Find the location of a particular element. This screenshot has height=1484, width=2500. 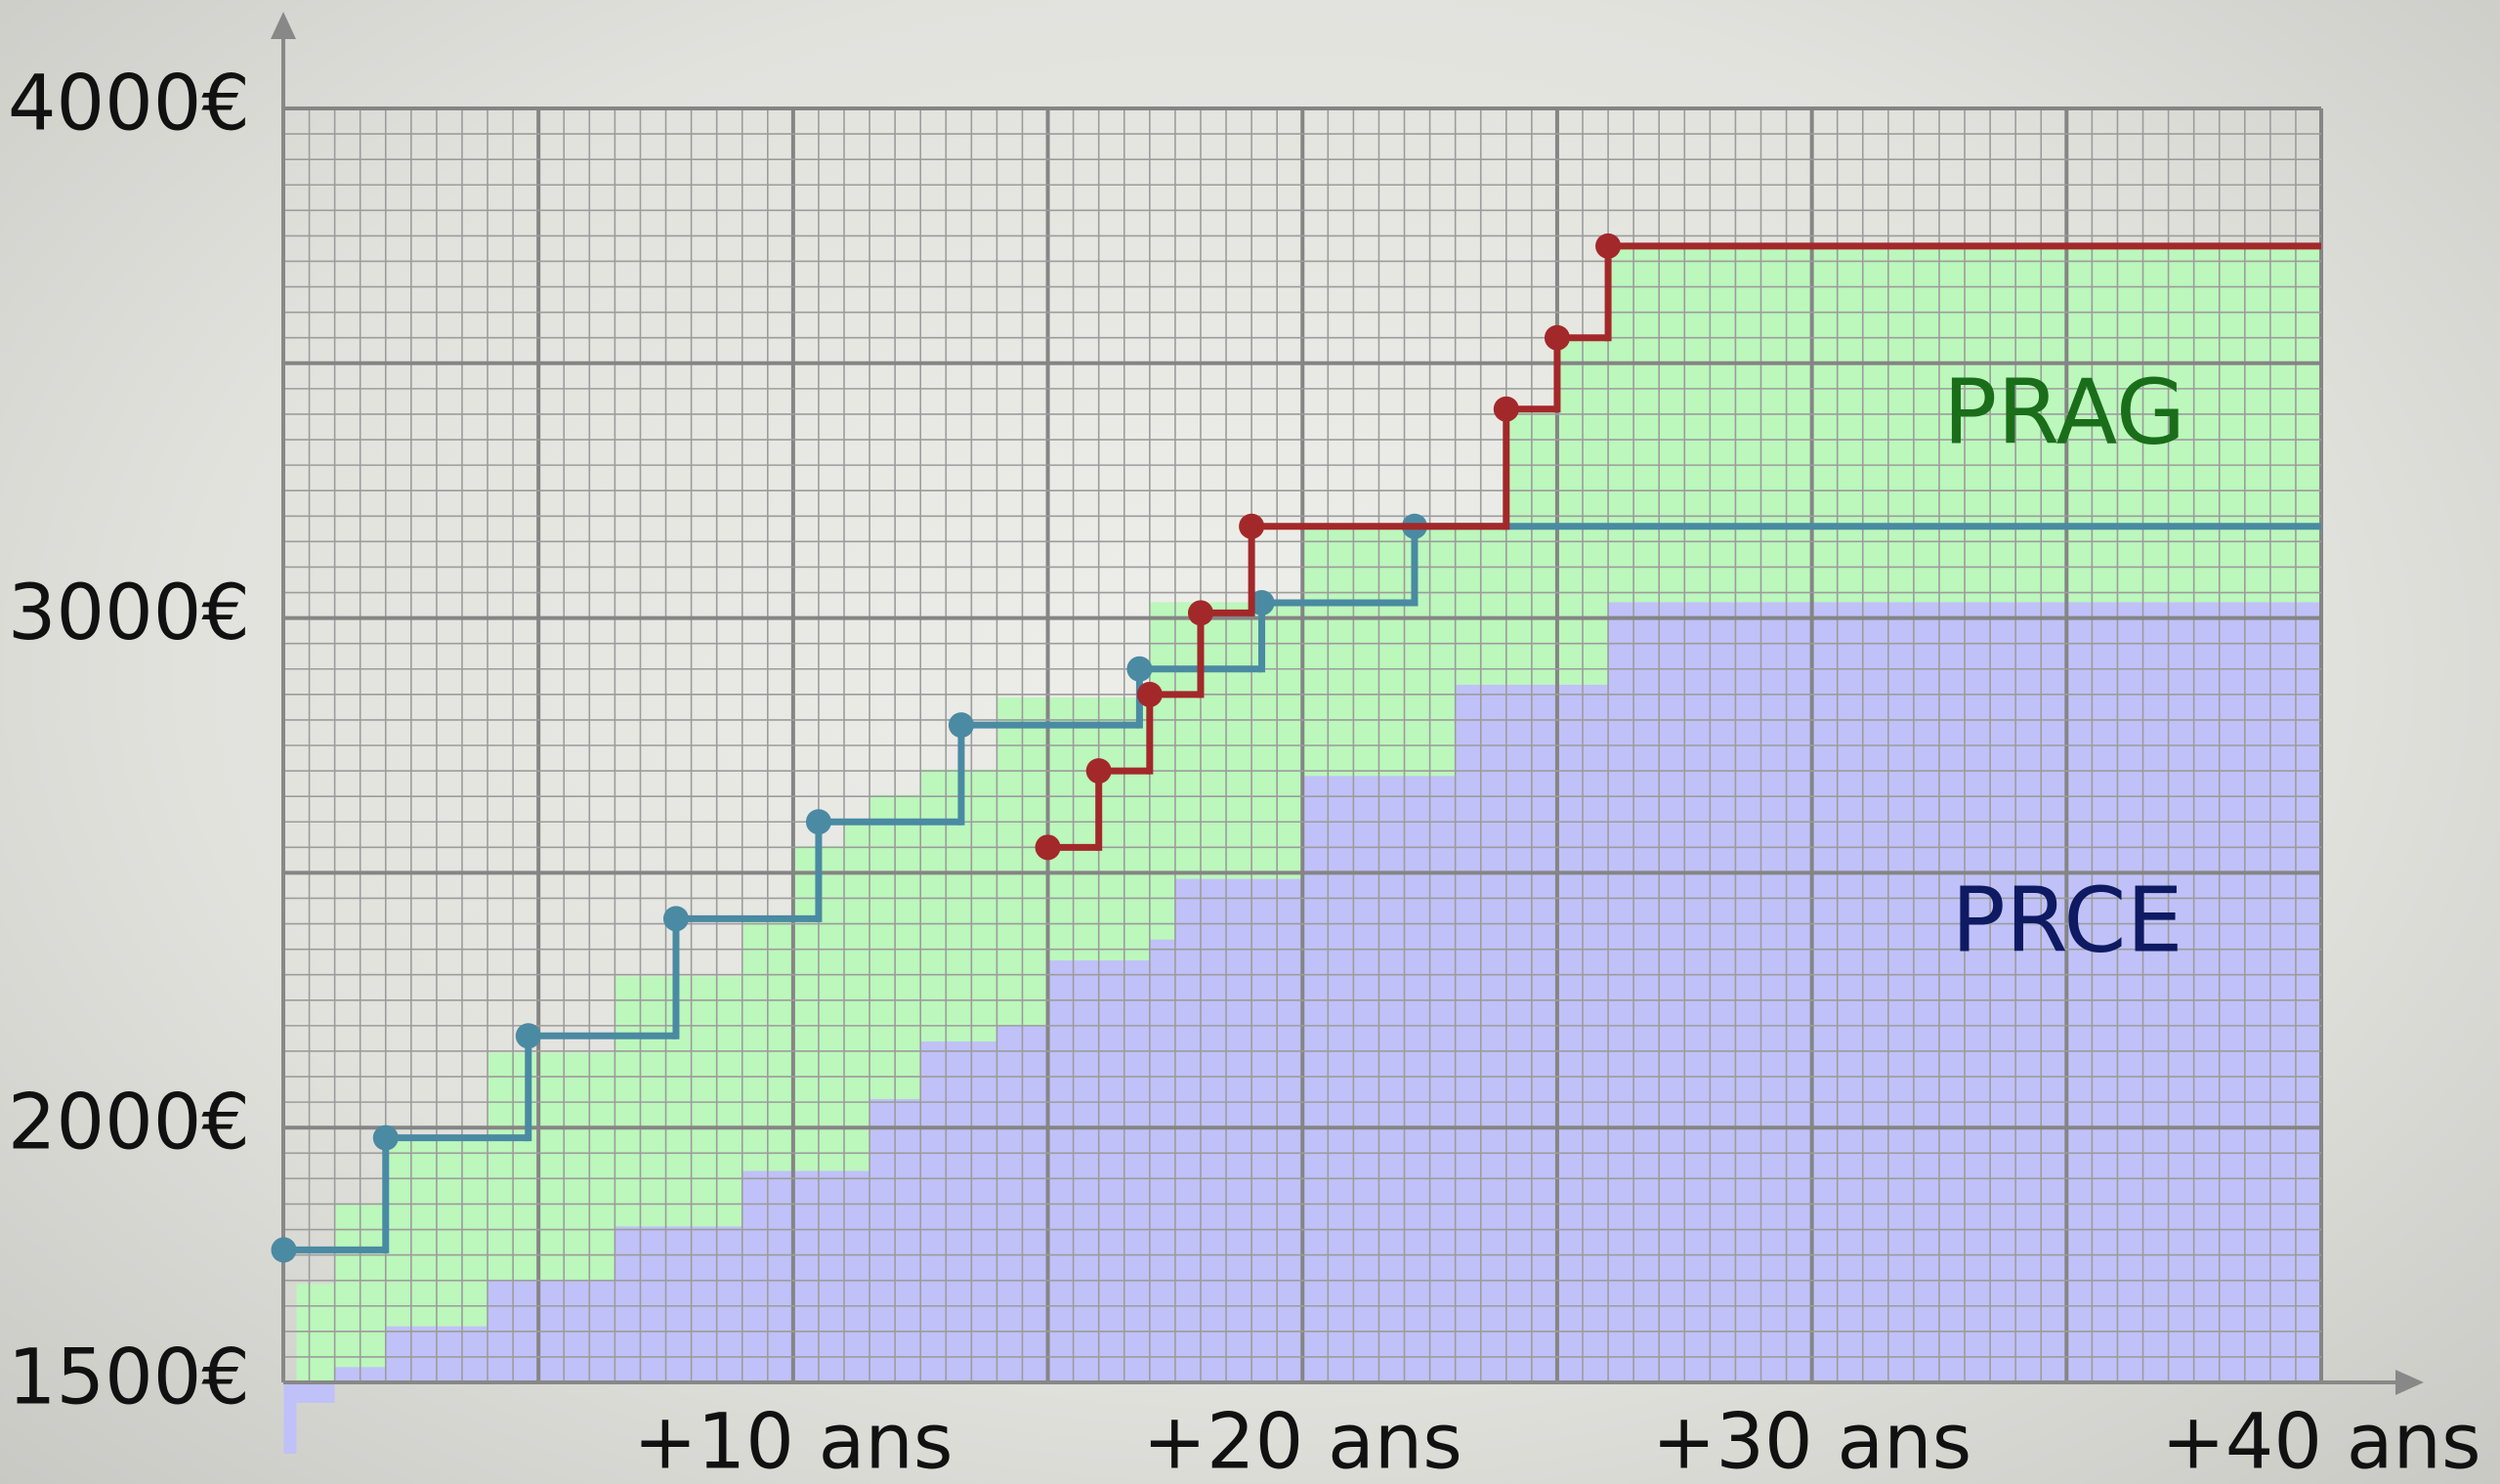

y-tick-label: 1500€ is located at coordinates (129, 1377).